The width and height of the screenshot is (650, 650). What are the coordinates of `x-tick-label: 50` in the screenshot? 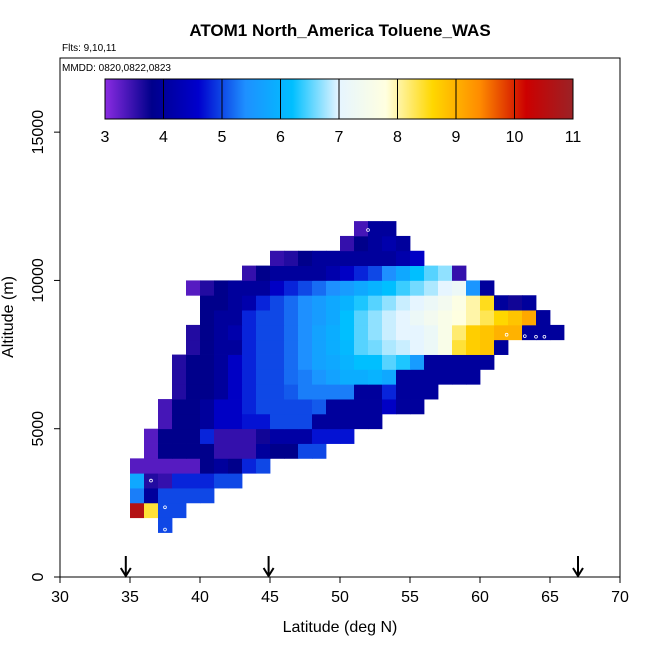 It's located at (340, 597).